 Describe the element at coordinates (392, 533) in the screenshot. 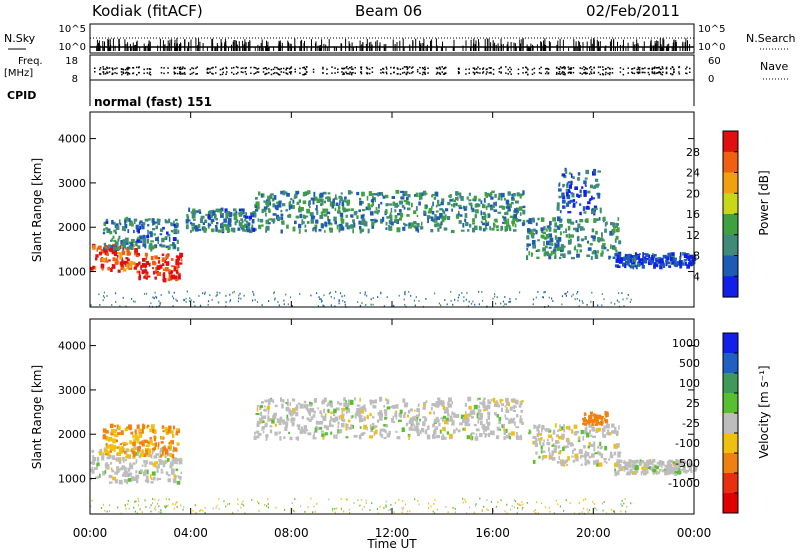

I see `x-tick-labels: 00:00 04:00 08:00 12:00 16:00 20:00 00:00` at that location.